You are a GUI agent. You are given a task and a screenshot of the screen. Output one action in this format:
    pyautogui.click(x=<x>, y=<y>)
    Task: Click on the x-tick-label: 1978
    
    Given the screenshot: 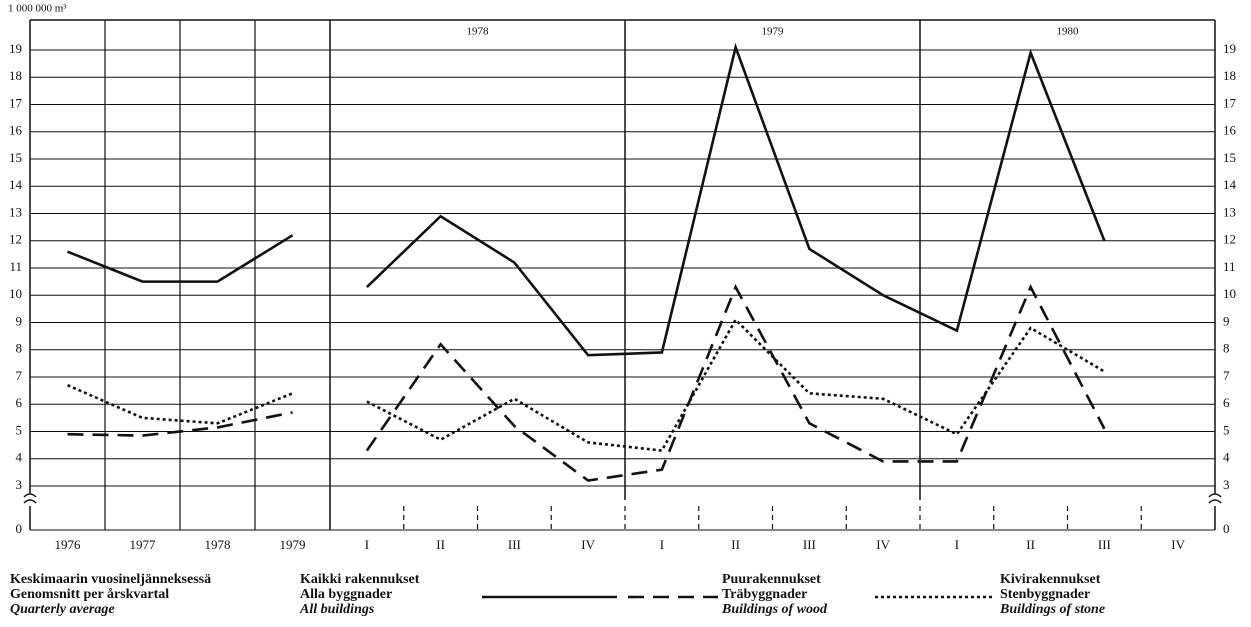 What is the action you would take?
    pyautogui.click(x=218, y=544)
    